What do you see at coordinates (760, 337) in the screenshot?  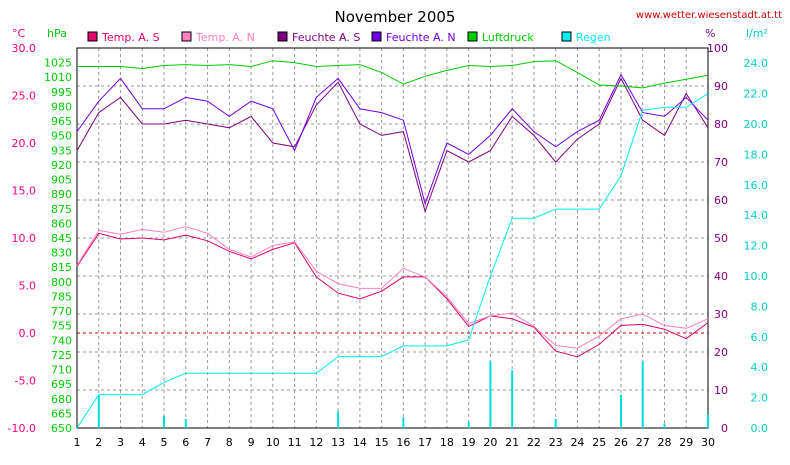 I see `rain-tick-label: 6.0` at bounding box center [760, 337].